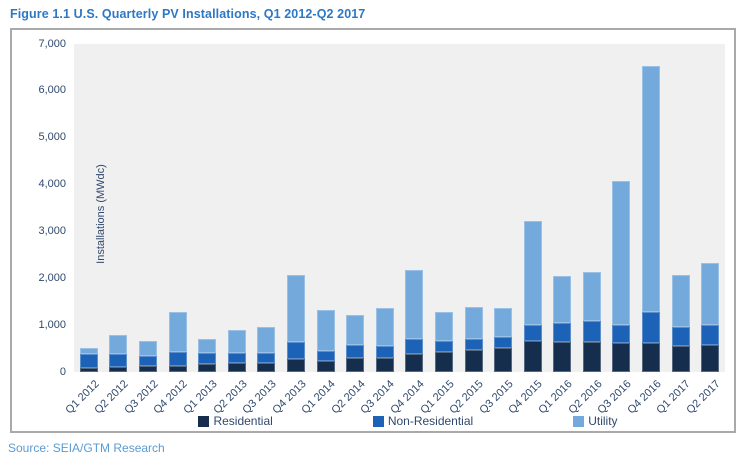 The width and height of the screenshot is (750, 462). I want to click on bar-q2-2016, so click(591, 321).